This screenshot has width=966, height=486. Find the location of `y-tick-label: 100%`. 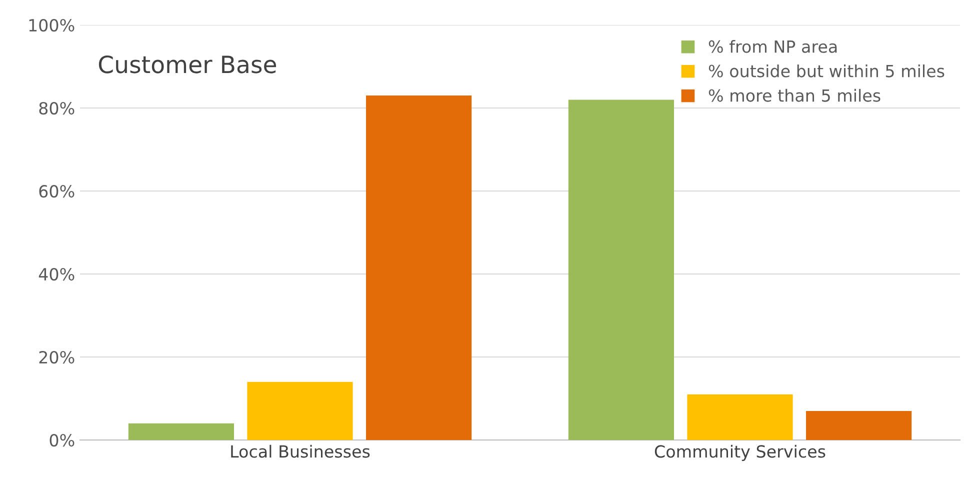

y-tick-label: 100% is located at coordinates (51, 25).